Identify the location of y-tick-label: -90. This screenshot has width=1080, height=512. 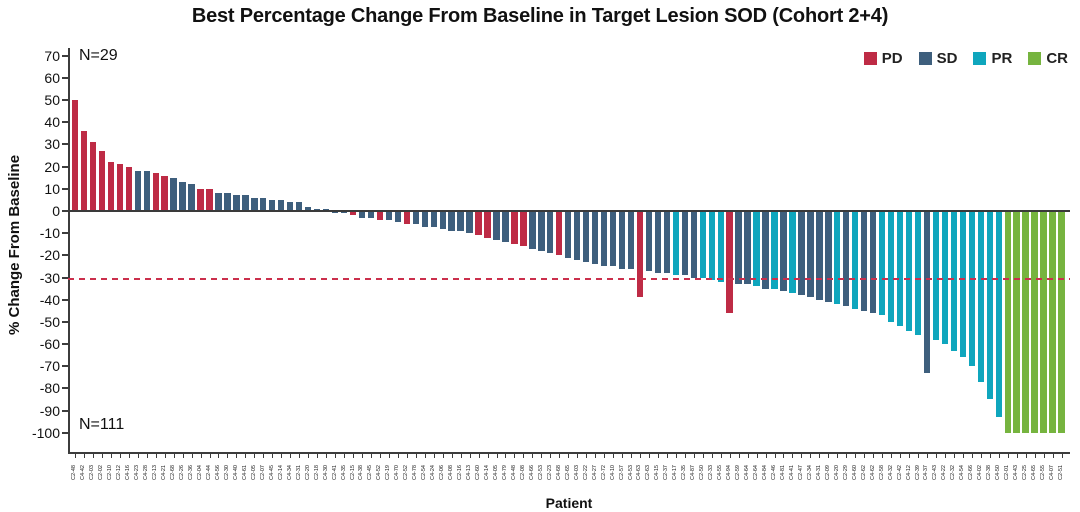
(49, 410).